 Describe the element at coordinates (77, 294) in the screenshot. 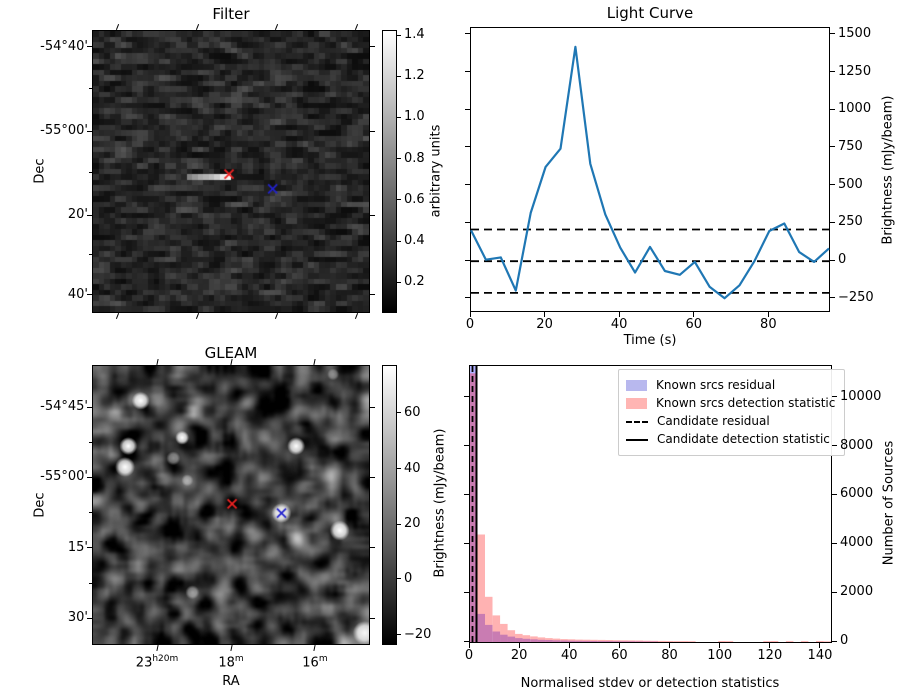

I see `tick-label: 40'` at that location.